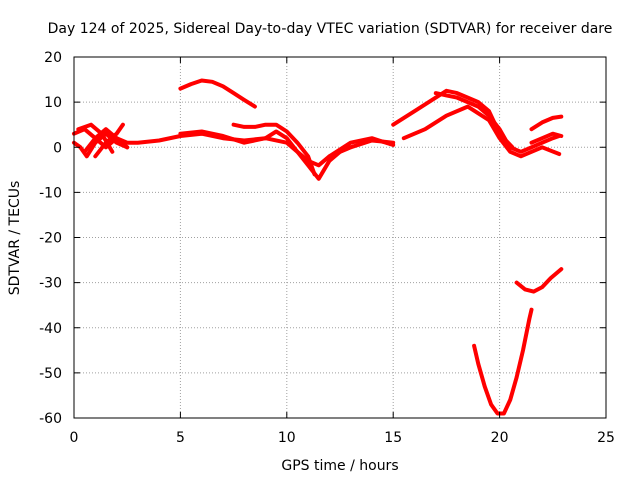 This screenshot has width=640, height=480. I want to click on x-tick-label: 20, so click(500, 438).